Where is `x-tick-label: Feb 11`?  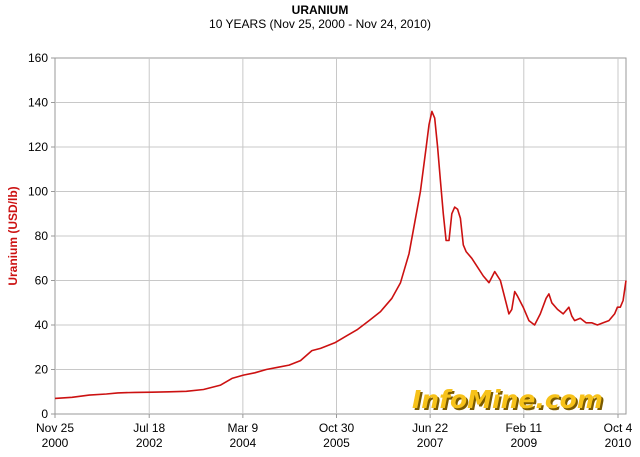
x-tick-label: Feb 11 is located at coordinates (524, 428).